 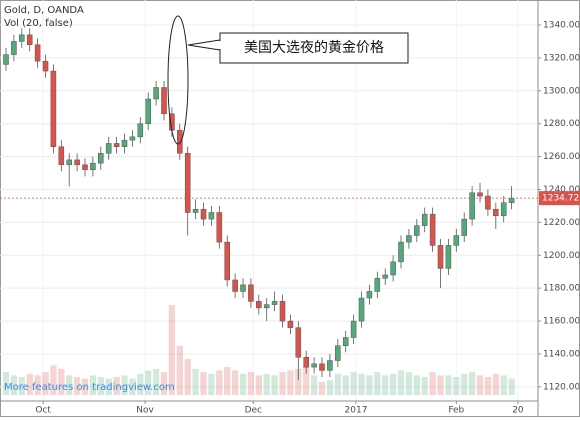 What do you see at coordinates (561, 387) in the screenshot?
I see `y-tick-label: 1120.000` at bounding box center [561, 387].